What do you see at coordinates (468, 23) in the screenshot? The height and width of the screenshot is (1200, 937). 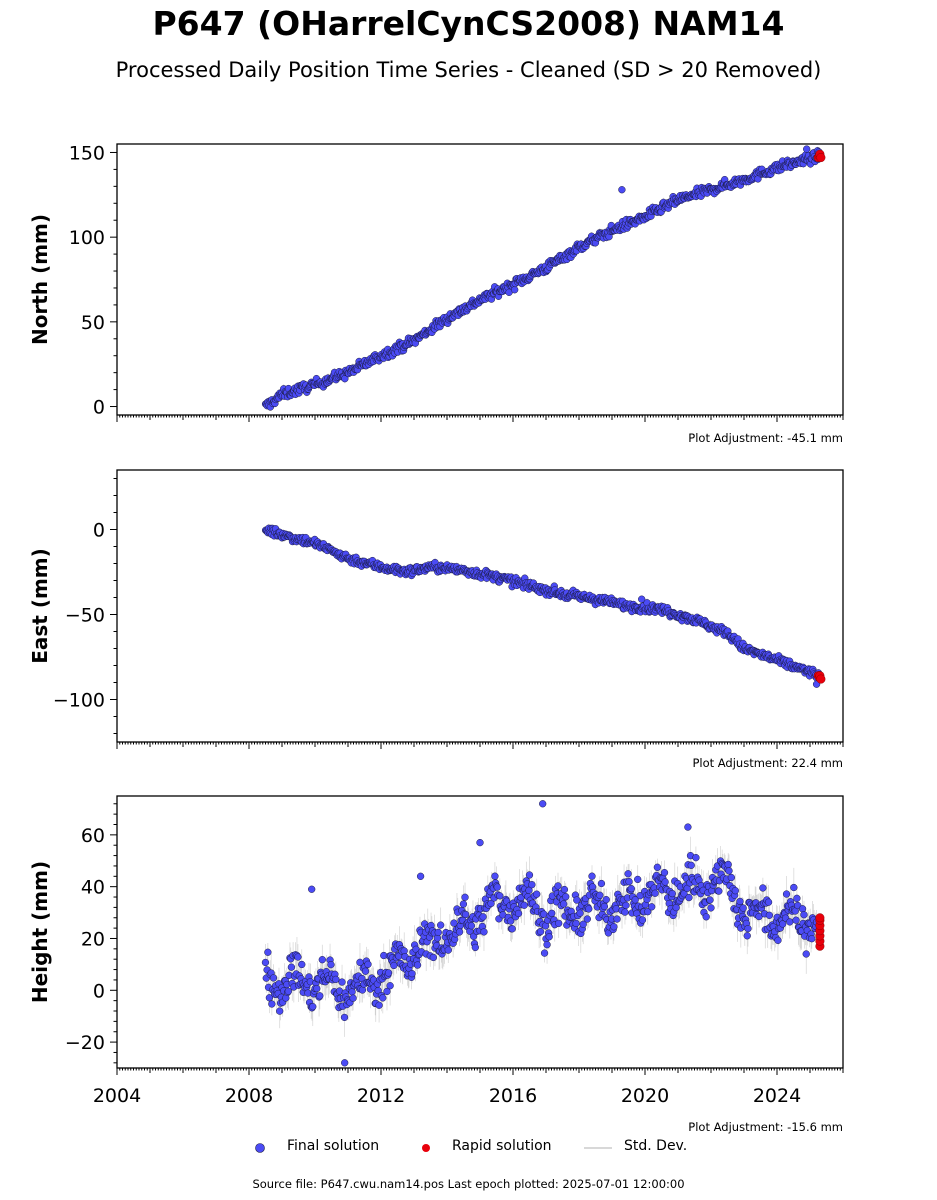 I see `chart-title: P647 (OHarrelCynCS2008) NAM14` at bounding box center [468, 23].